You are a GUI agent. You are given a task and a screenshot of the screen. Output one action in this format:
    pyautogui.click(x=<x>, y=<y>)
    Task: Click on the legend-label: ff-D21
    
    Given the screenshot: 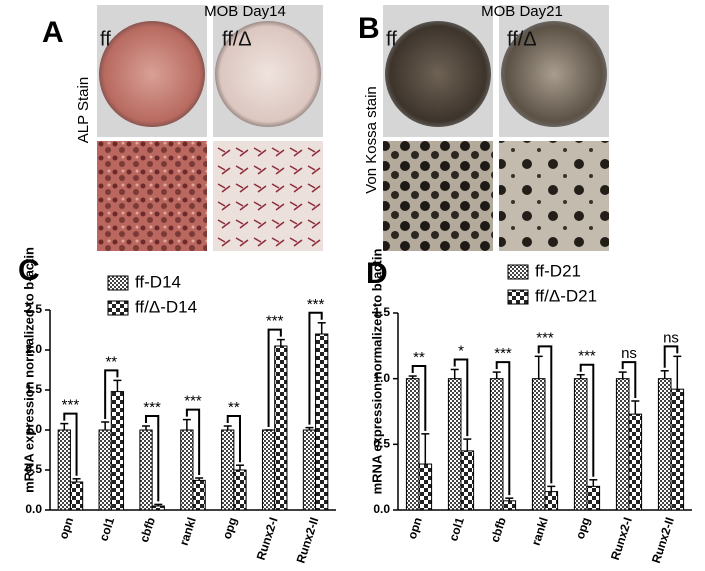 What is the action you would take?
    pyautogui.click(x=558, y=270)
    